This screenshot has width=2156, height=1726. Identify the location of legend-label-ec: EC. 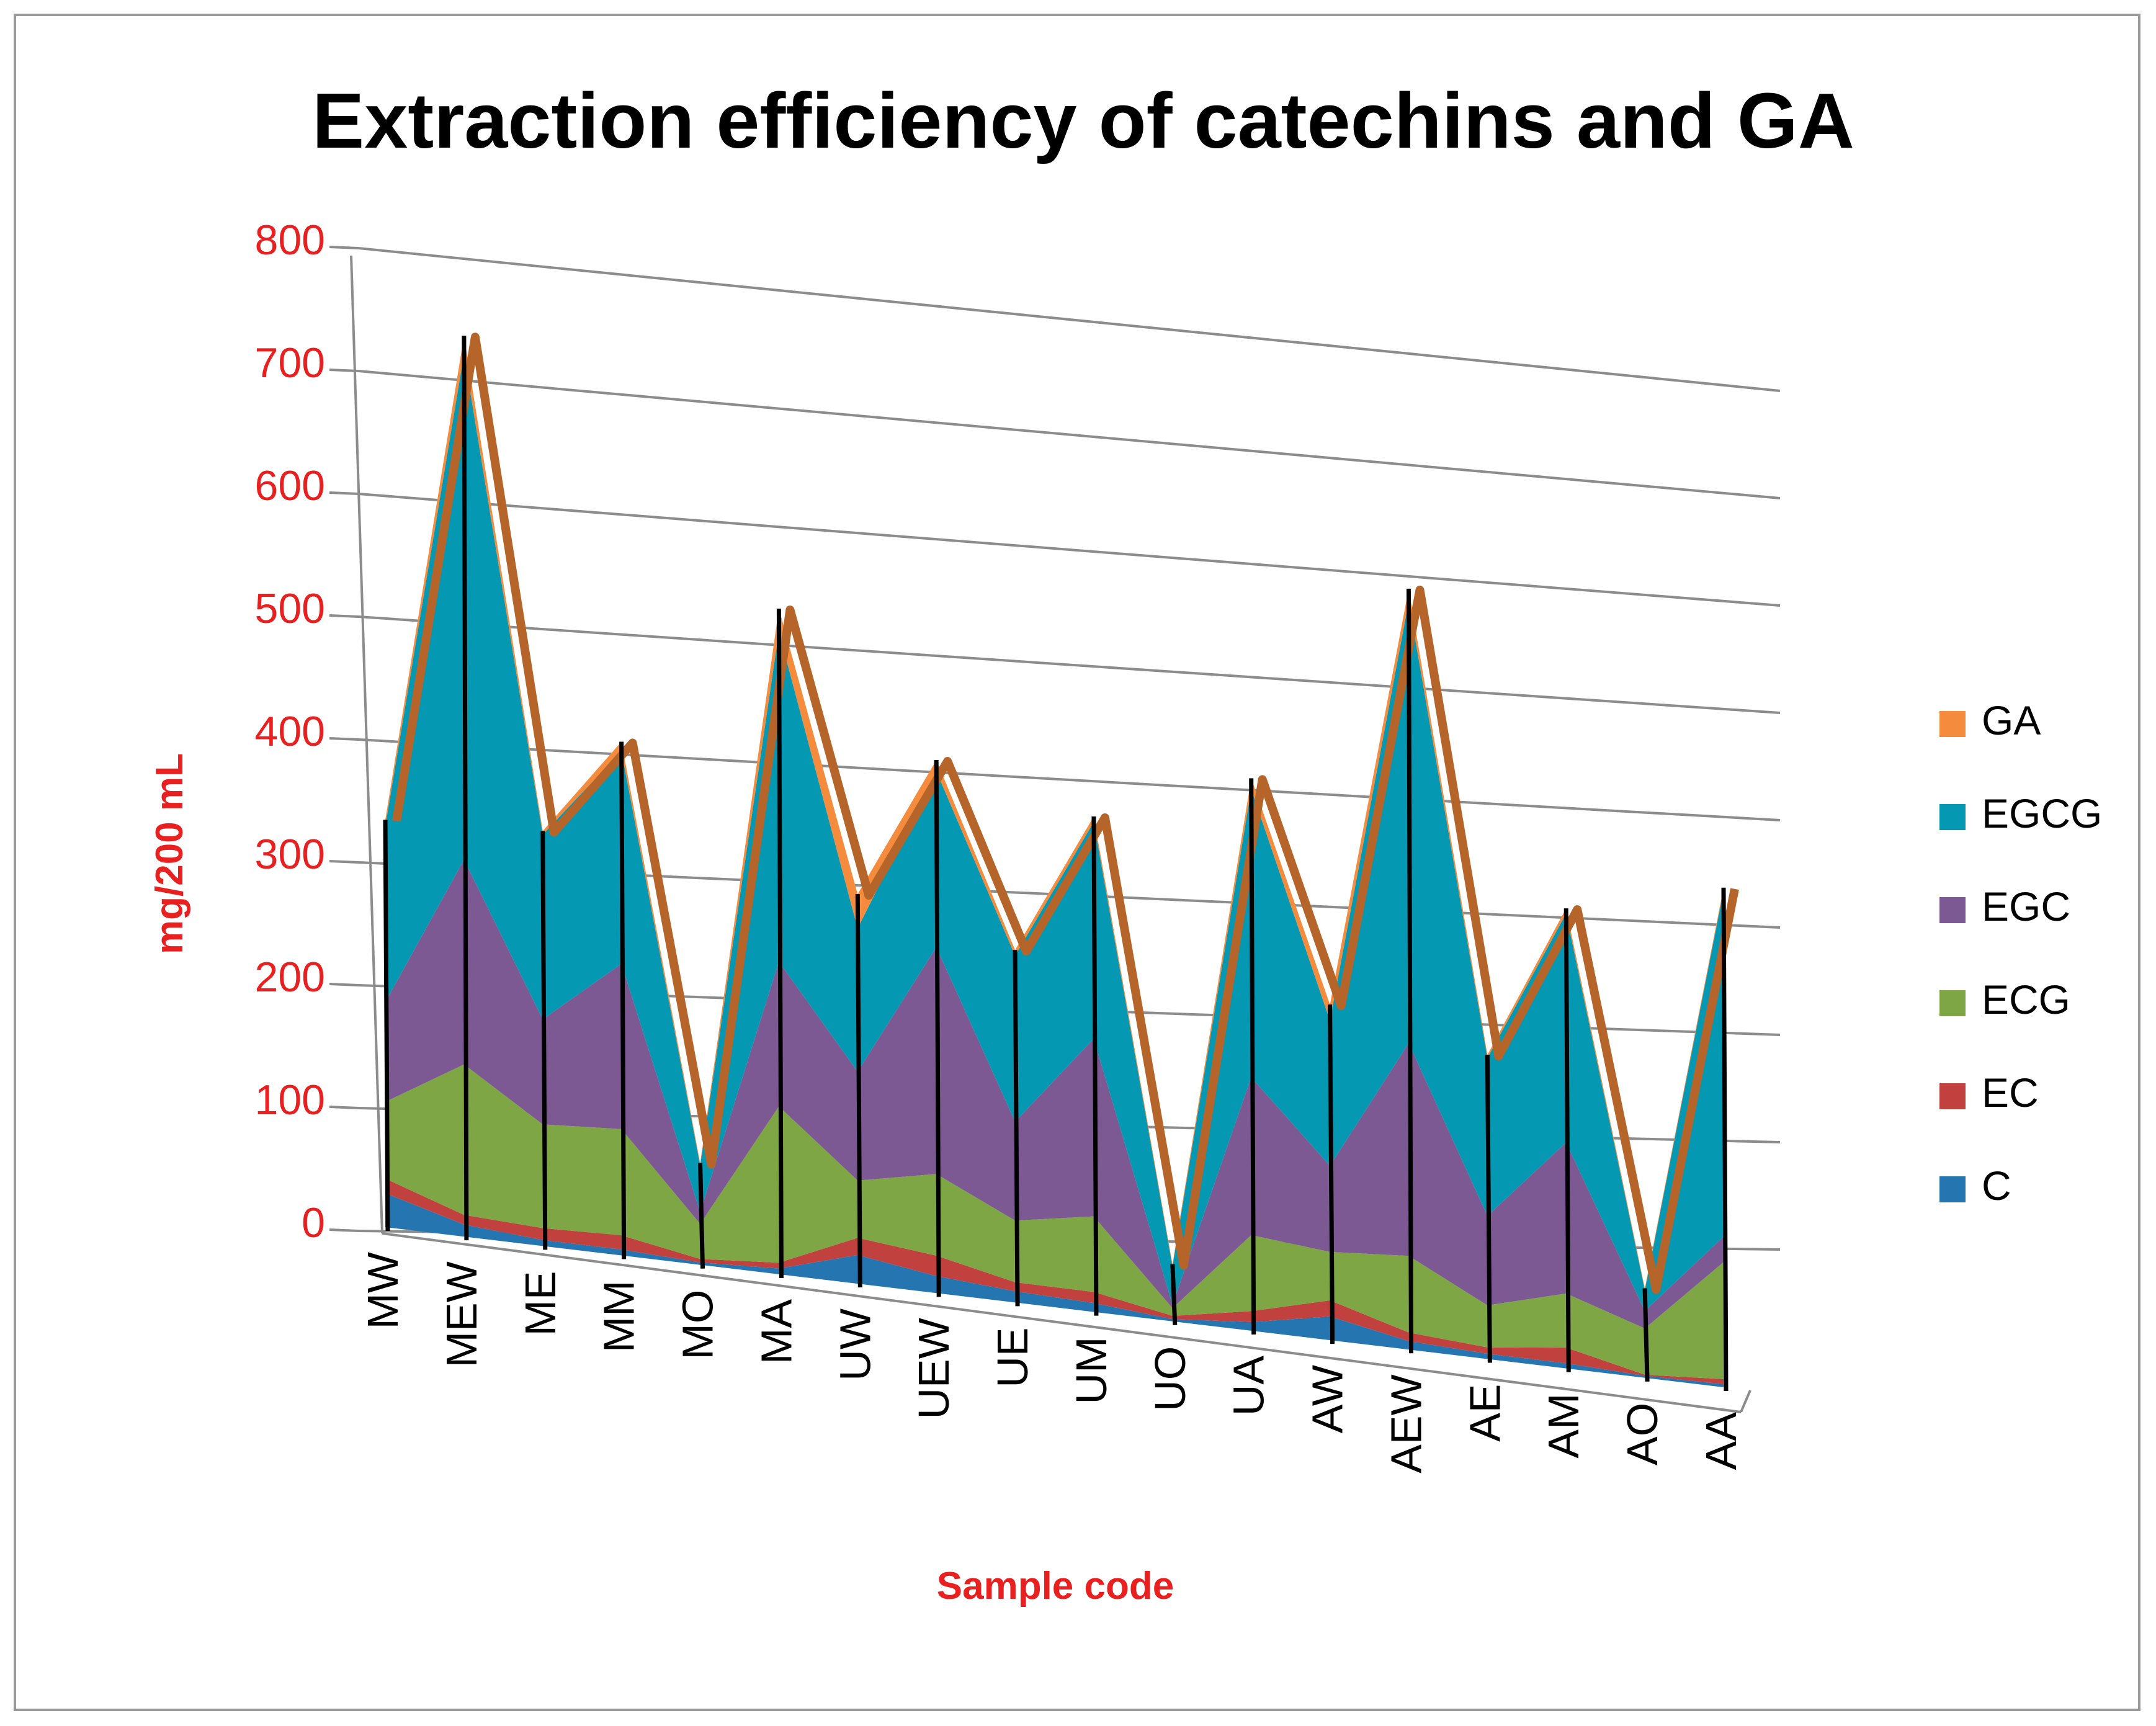
(2011, 1093).